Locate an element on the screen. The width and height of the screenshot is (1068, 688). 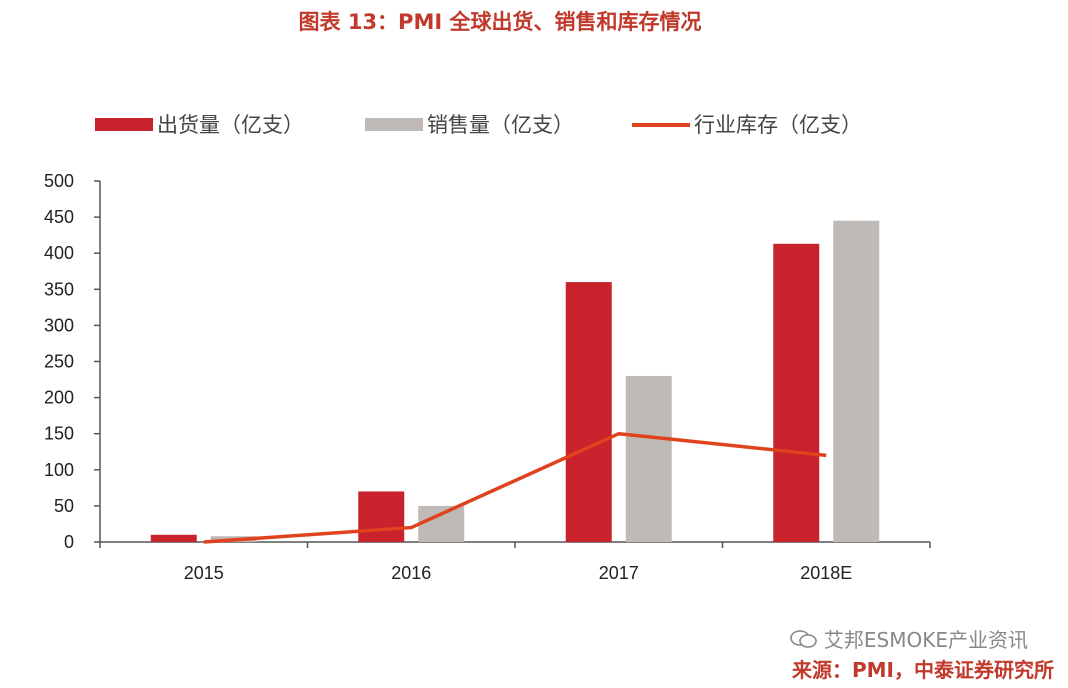
line-series is located at coordinates (515, 487).